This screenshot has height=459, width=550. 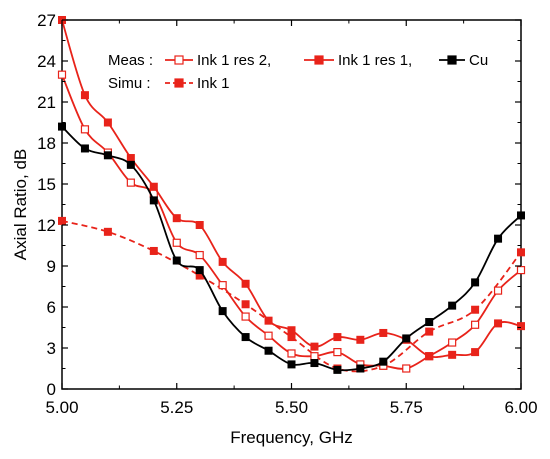 I want to click on legend-entry-ink1-simu: Ink 1, so click(x=197, y=83).